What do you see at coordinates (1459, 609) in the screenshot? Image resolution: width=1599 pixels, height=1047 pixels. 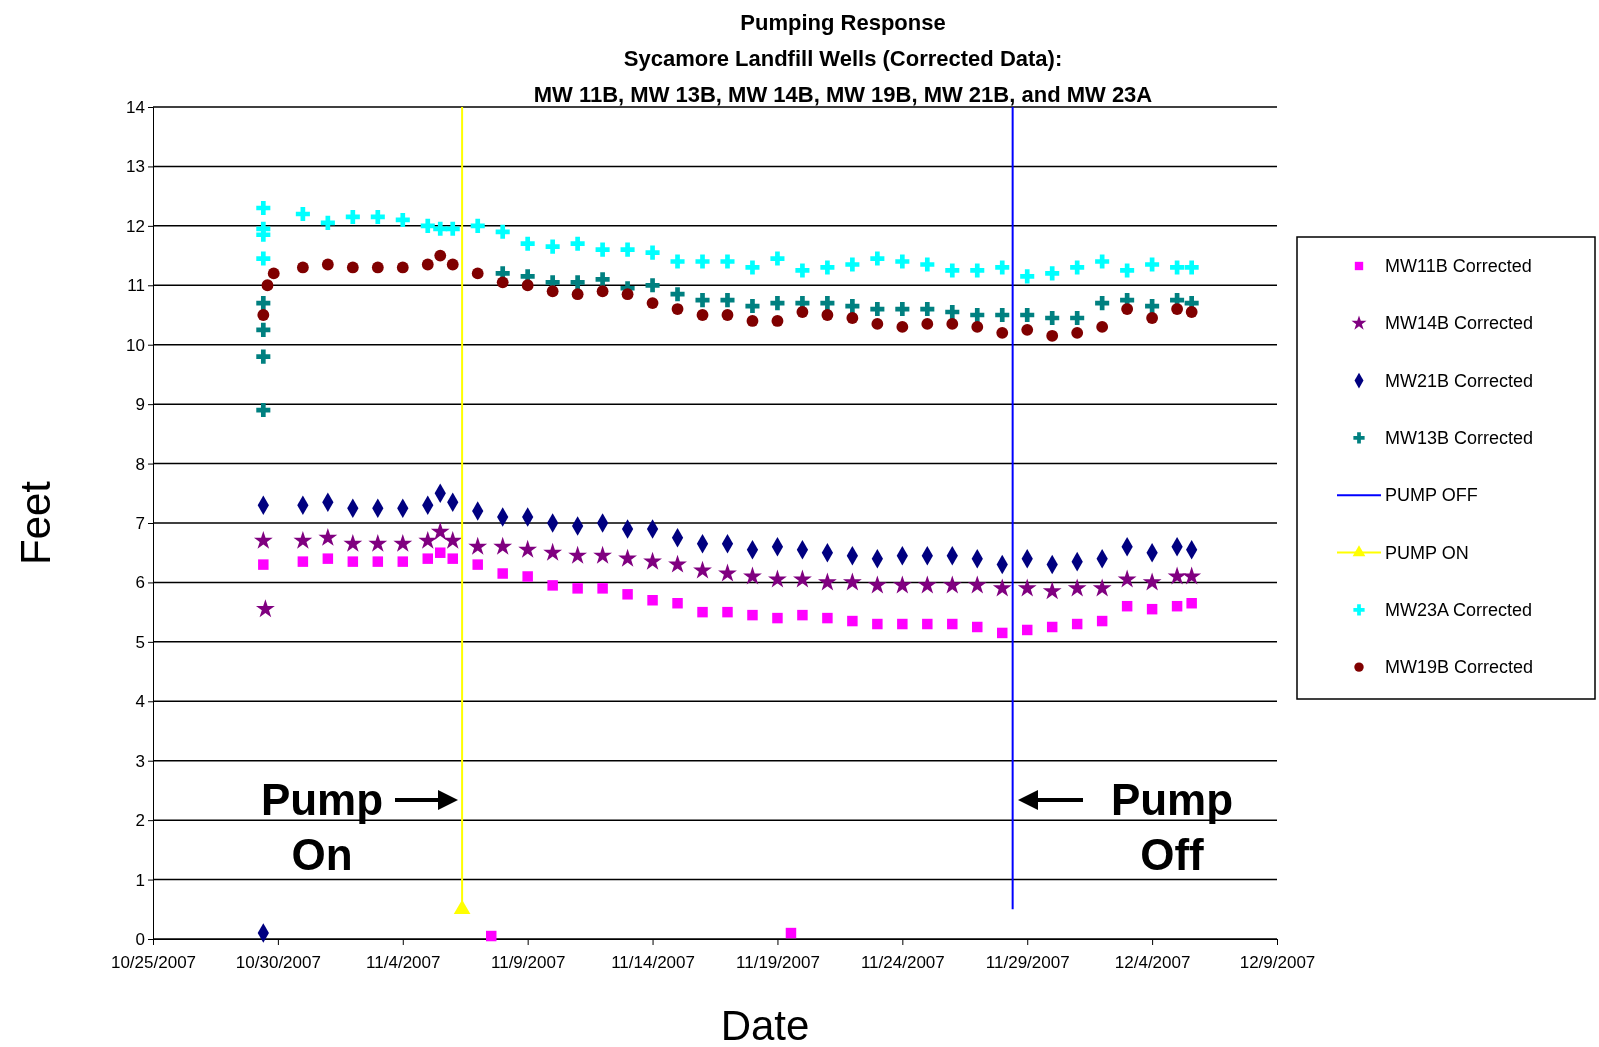 I see `legend-label: MW23A Corrected` at bounding box center [1459, 609].